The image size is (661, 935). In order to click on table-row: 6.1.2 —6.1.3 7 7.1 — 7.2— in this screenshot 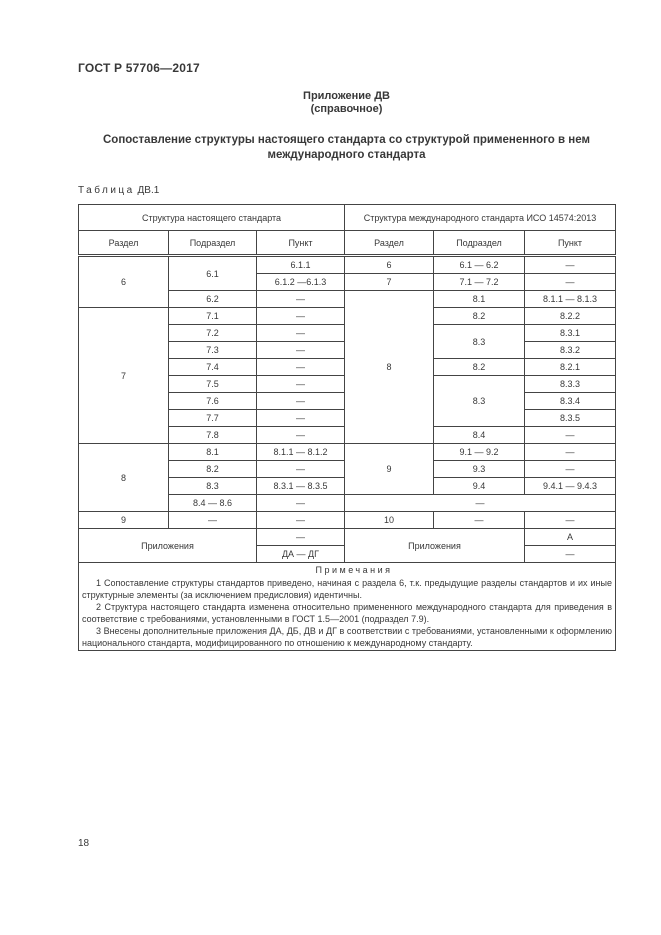, I will do `click(347, 282)`.